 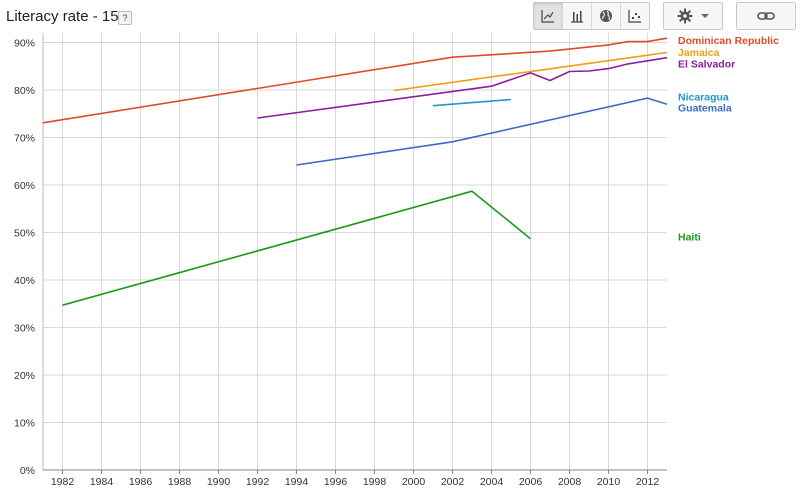 I want to click on x-tick-label: 2006, so click(x=531, y=482).